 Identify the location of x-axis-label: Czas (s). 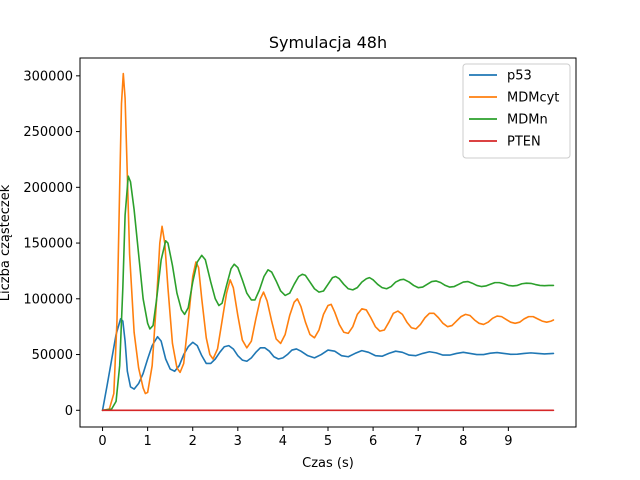
(328, 463).